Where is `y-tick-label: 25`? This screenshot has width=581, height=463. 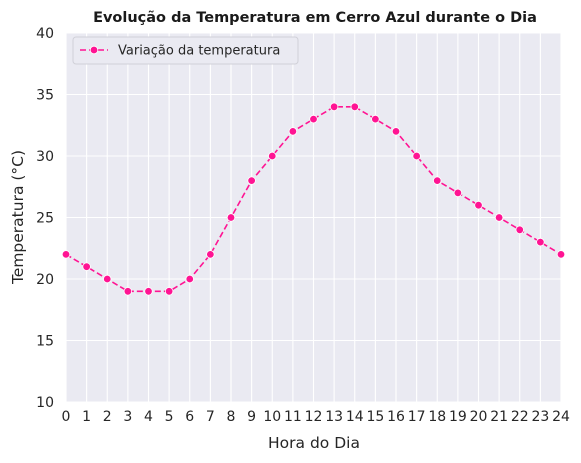
y-tick-label: 25 is located at coordinates (45, 219).